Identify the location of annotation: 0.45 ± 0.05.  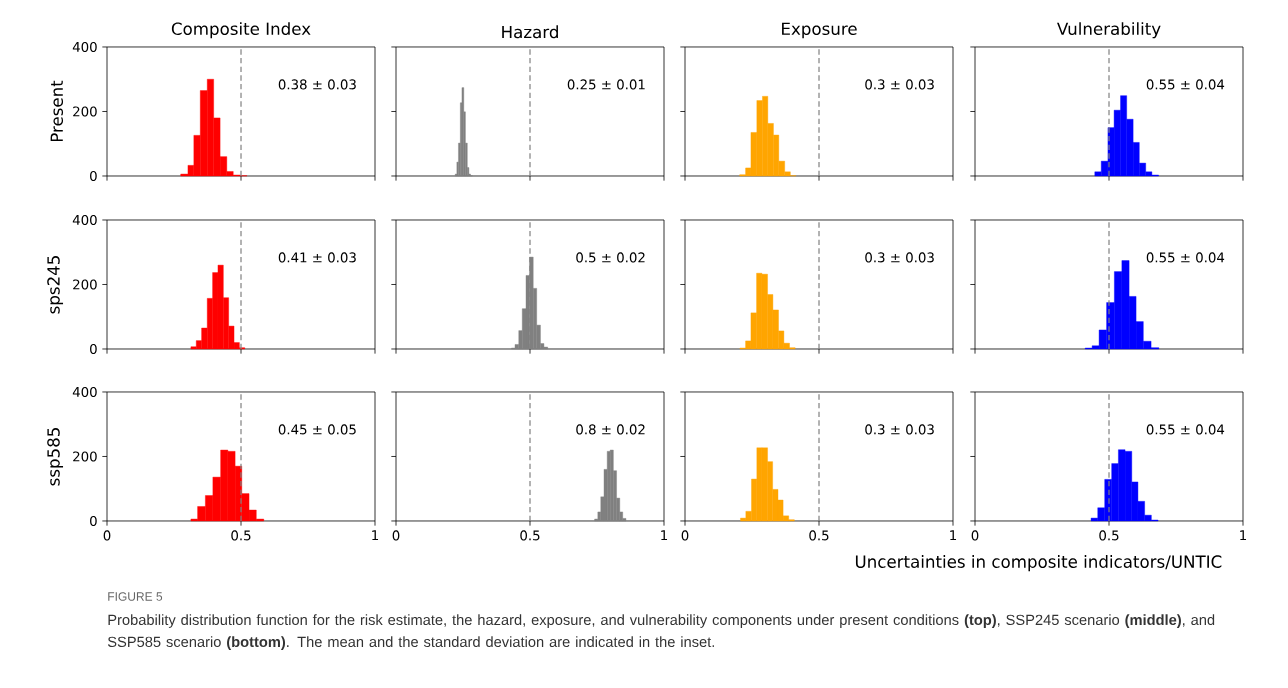
(317, 429).